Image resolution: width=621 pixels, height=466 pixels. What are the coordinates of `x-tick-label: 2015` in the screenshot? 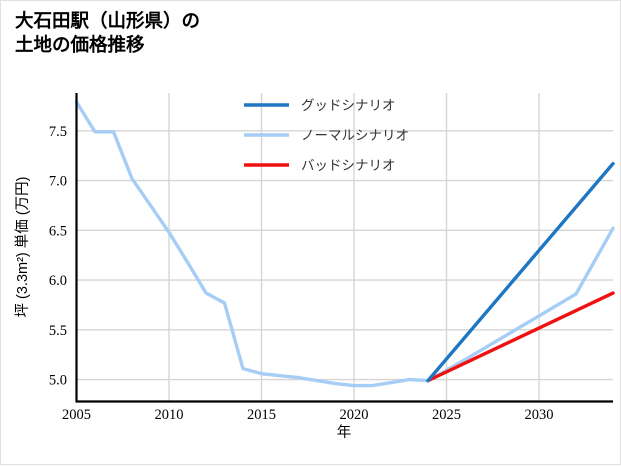 It's located at (261, 415).